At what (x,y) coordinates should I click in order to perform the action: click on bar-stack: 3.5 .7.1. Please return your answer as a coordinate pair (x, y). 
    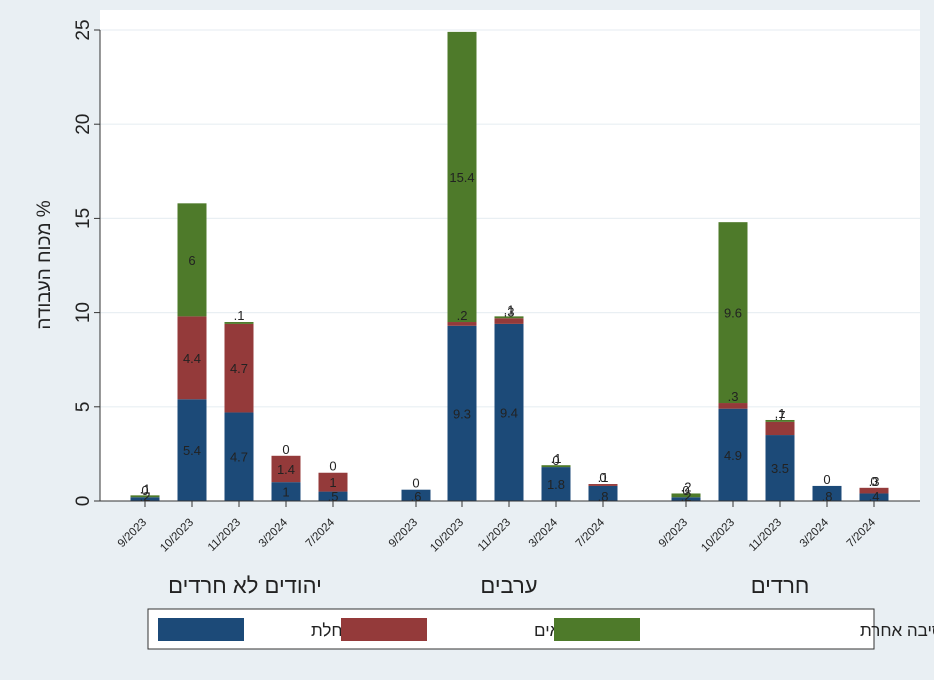
    Looking at the image, I should click on (780, 453).